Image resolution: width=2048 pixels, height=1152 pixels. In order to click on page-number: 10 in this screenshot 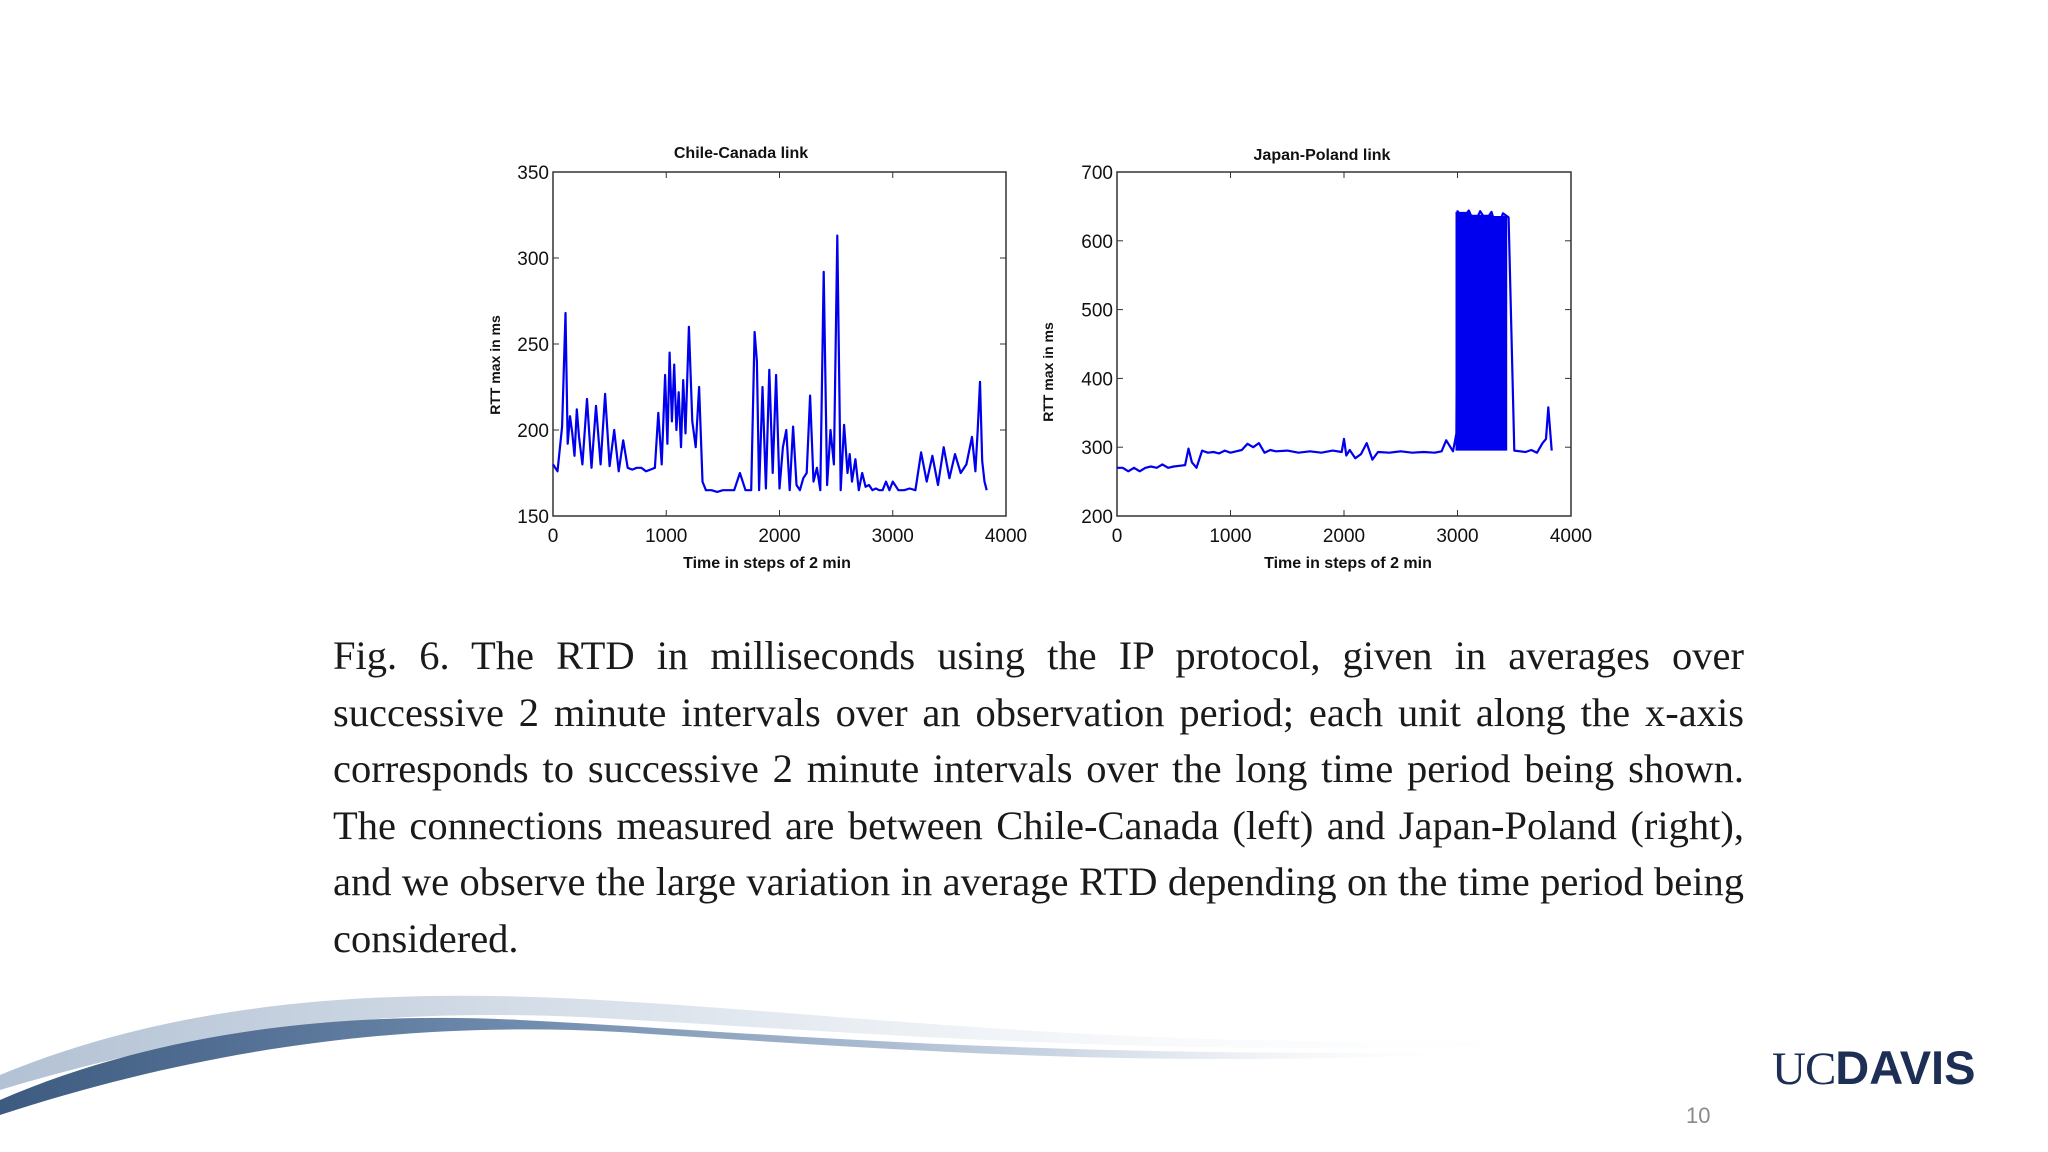, I will do `click(1698, 1115)`.